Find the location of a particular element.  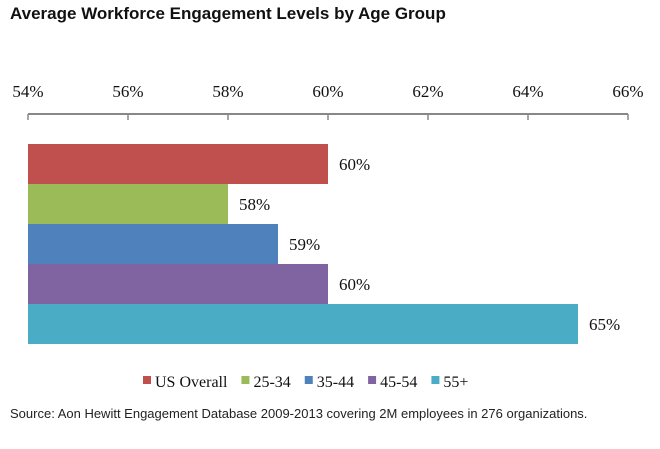

bar-us-overall is located at coordinates (178, 164).